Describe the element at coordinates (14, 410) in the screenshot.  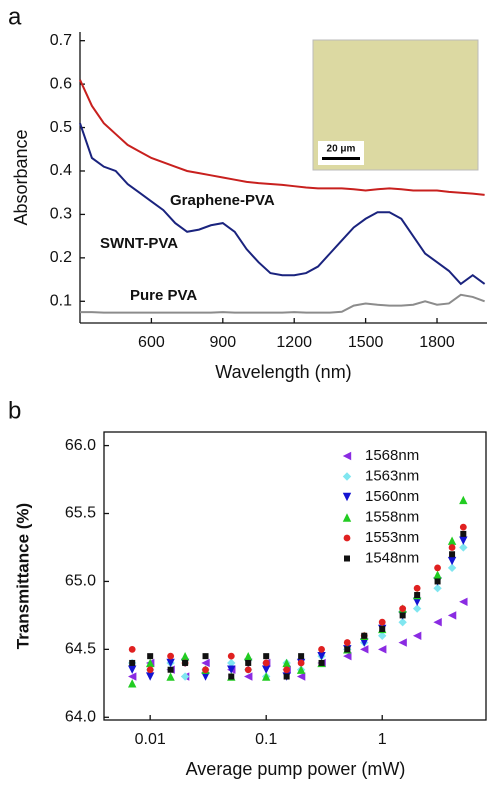
I see `panel-label: b` at that location.